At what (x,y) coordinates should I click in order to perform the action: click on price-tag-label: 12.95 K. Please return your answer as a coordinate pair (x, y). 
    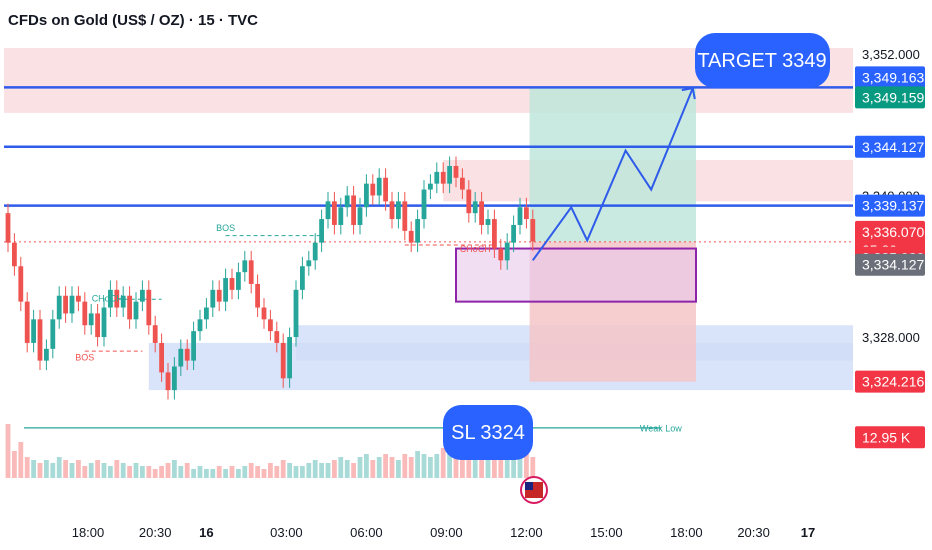
    Looking at the image, I should click on (886, 437).